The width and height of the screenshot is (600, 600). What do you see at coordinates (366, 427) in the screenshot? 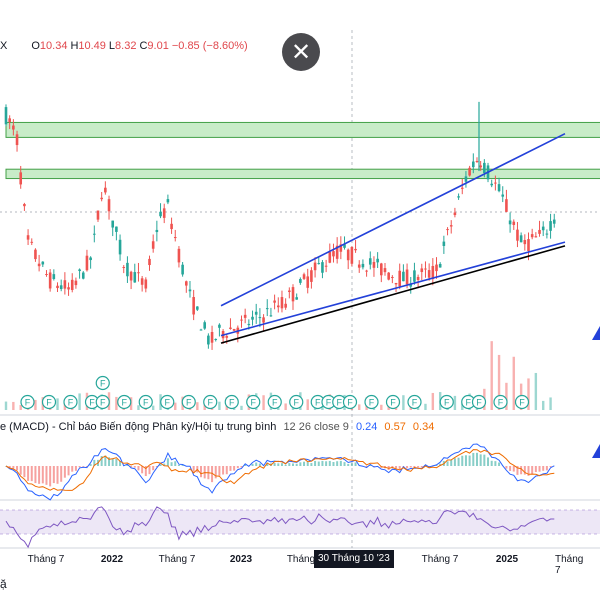
I see `macd-value: 0.24` at bounding box center [366, 427].